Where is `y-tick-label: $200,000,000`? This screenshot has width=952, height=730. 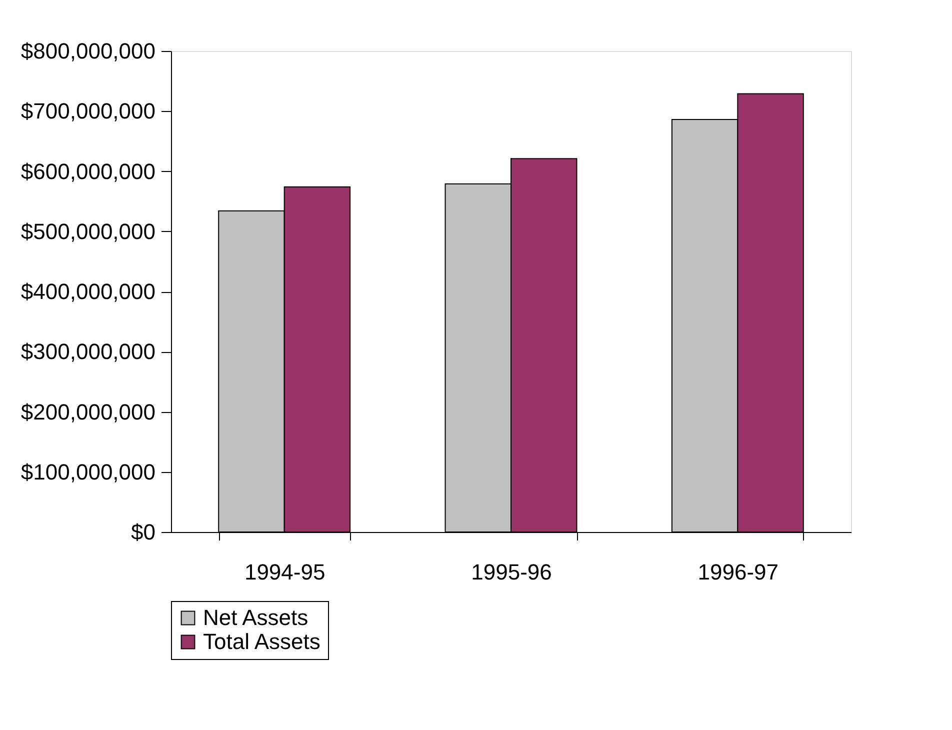 y-tick-label: $200,000,000 is located at coordinates (88, 411).